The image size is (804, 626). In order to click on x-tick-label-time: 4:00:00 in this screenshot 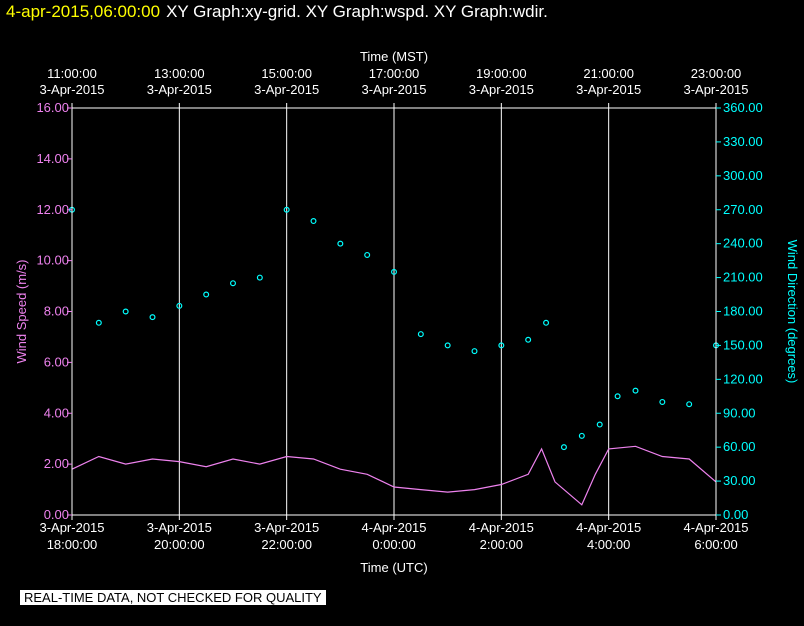, I will do `click(608, 544)`.